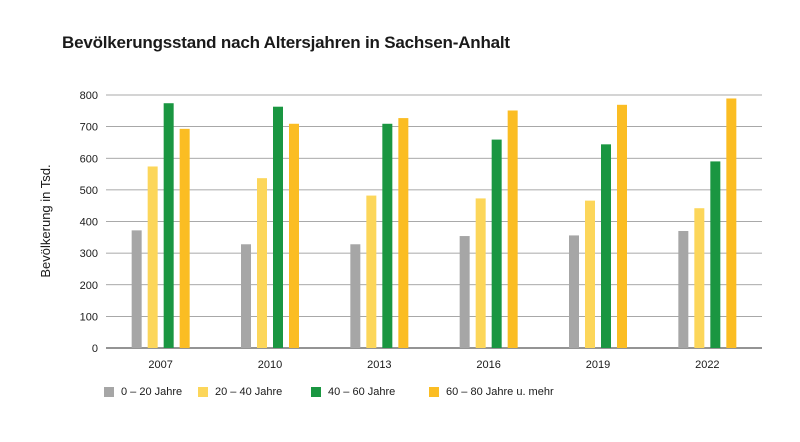  What do you see at coordinates (249, 392) in the screenshot?
I see `legend-label: 20 – 40 Jahre` at bounding box center [249, 392].